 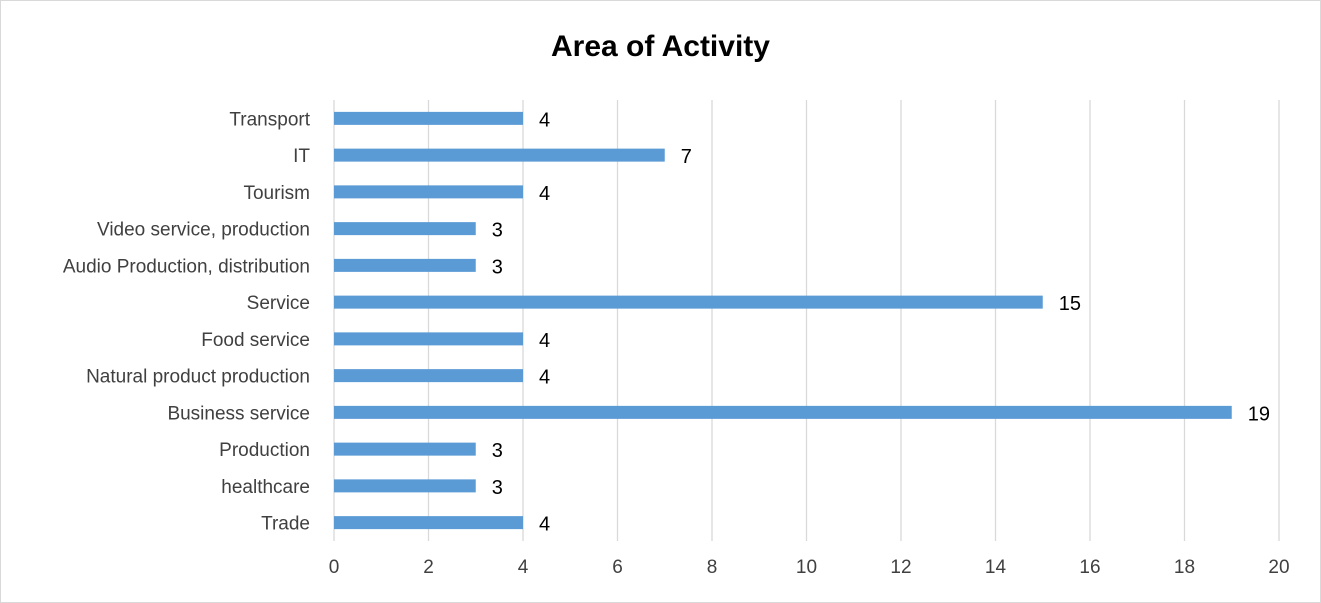 What do you see at coordinates (1089, 567) in the screenshot?
I see `x-tick-label: 16` at bounding box center [1089, 567].